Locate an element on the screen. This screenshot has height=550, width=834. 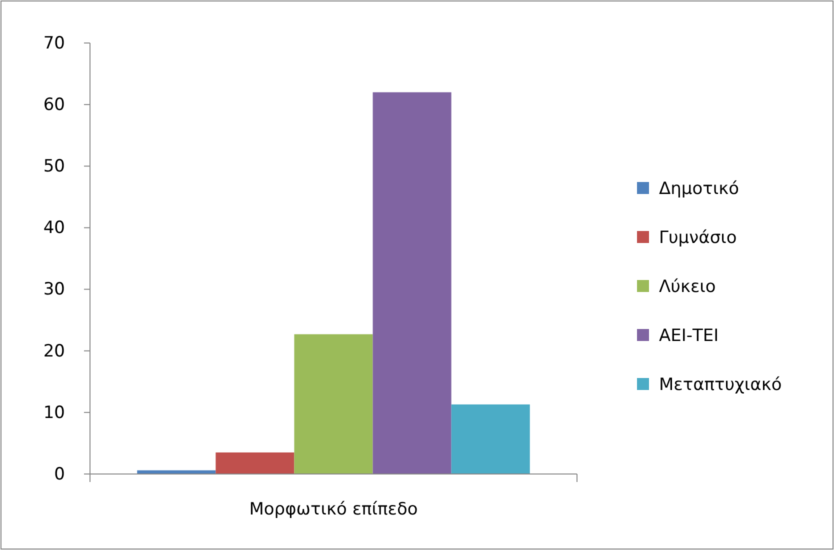
legend-label: ΑΕΙ-ΤΕΙ is located at coordinates (689, 336).